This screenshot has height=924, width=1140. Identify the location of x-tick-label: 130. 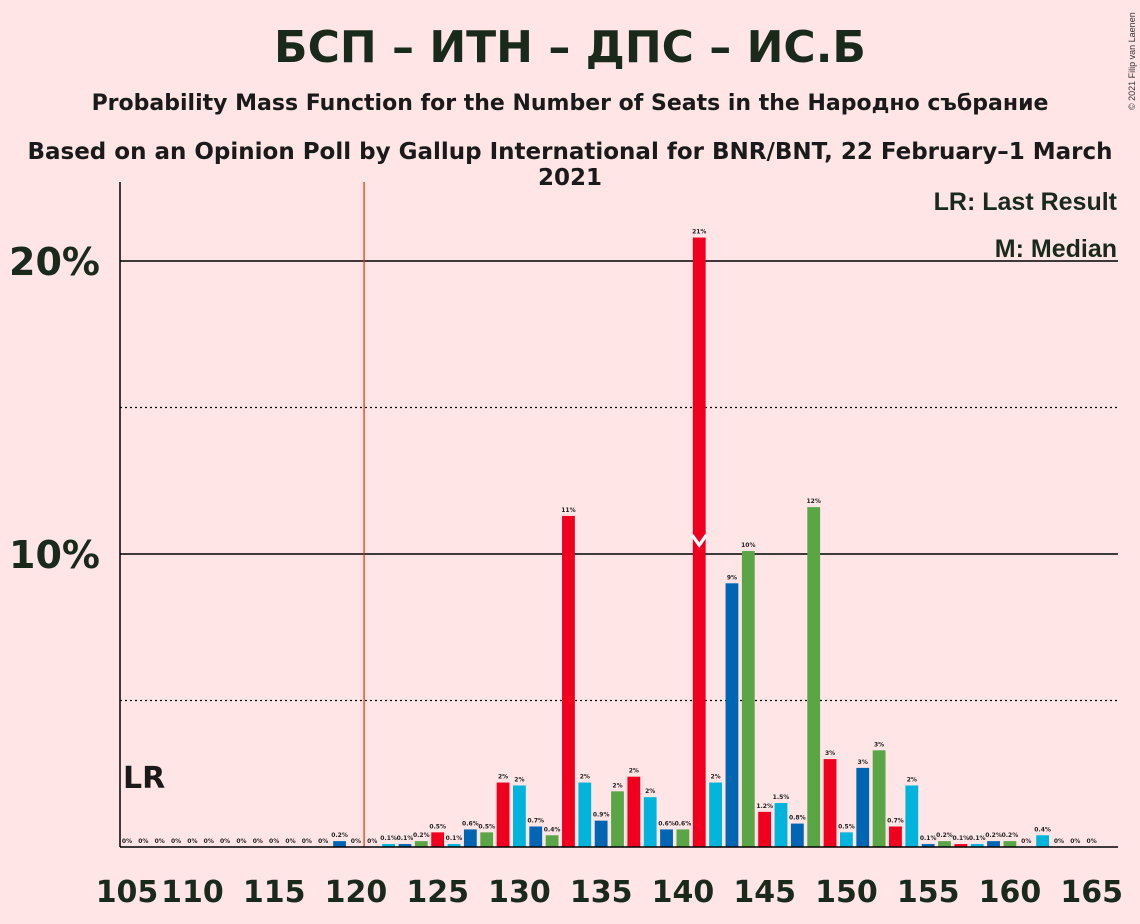
(519, 892).